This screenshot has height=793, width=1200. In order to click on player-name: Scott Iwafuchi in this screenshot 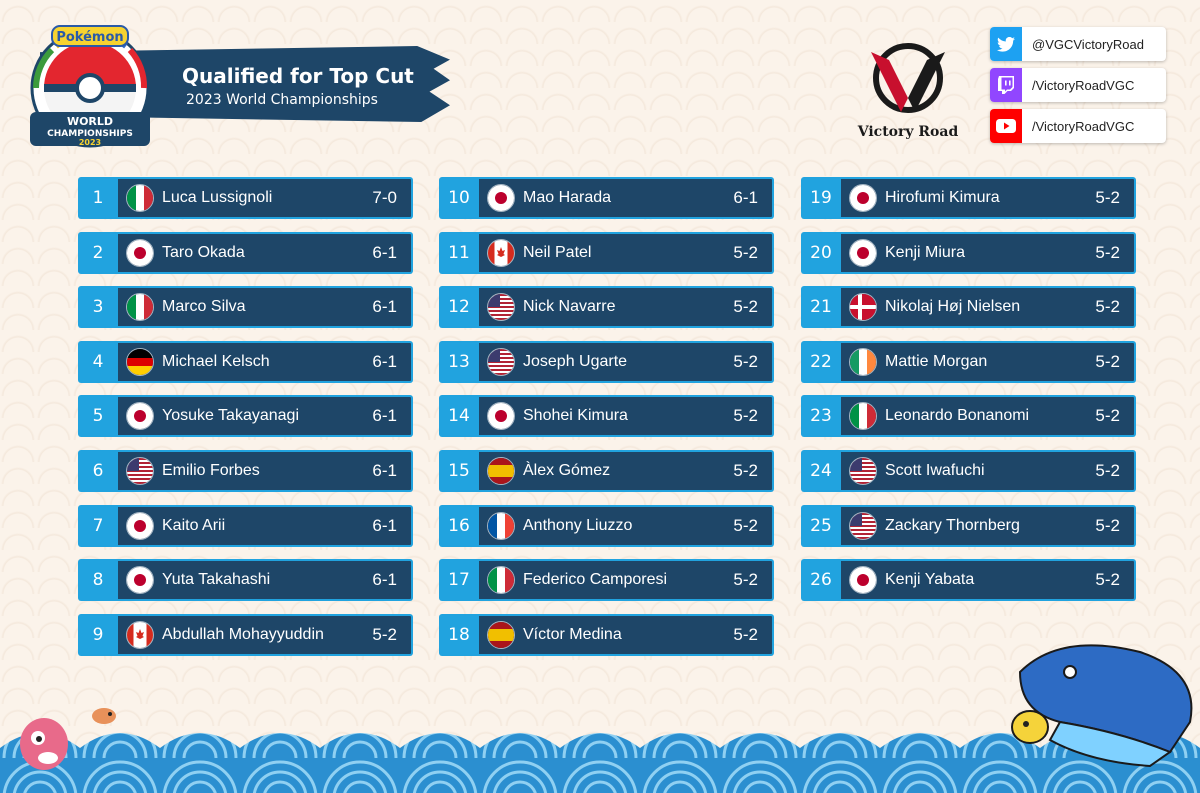, I will do `click(935, 470)`.